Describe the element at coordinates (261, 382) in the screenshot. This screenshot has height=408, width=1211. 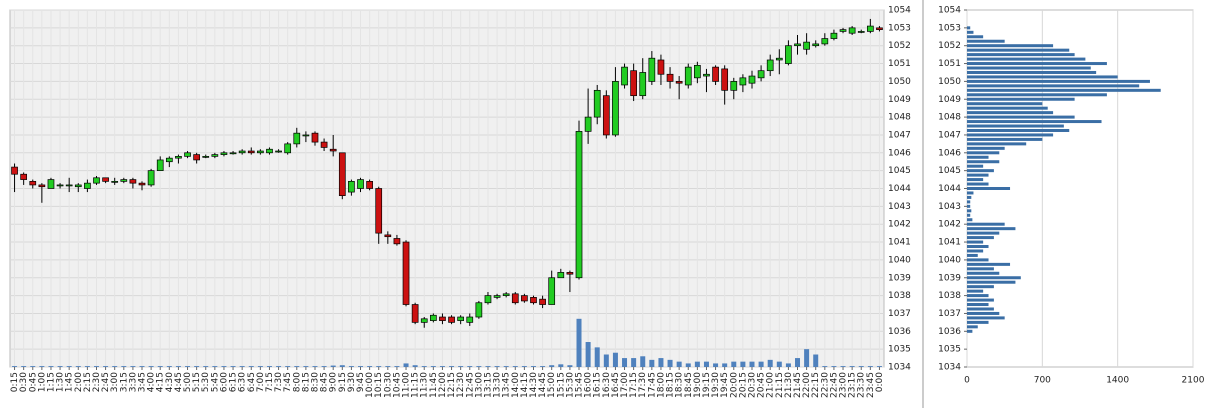
I see `x-tick-label: 7:00` at that location.